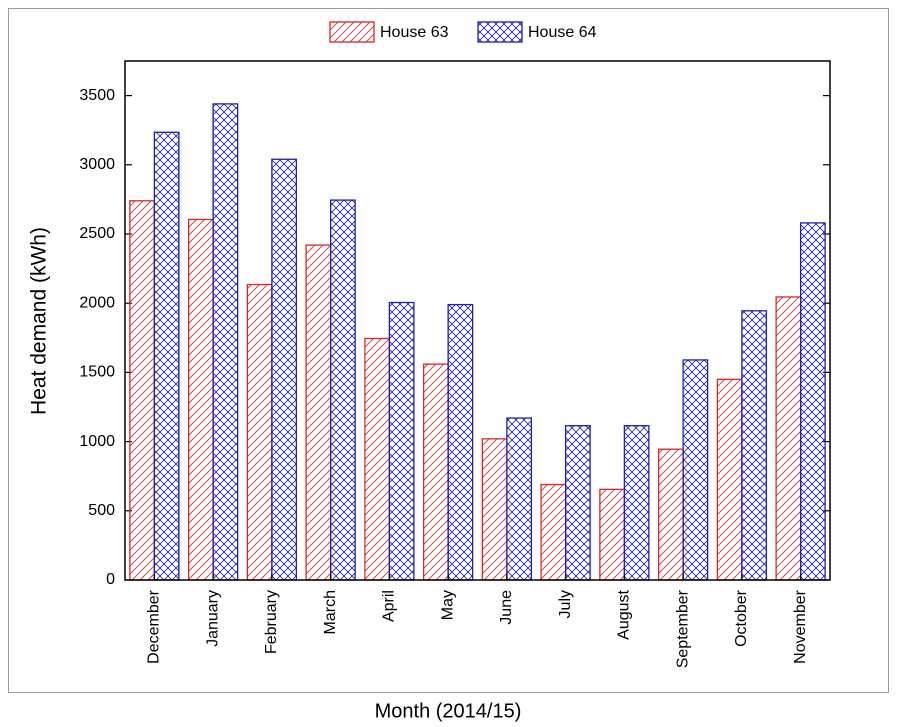 The image size is (897, 727). Describe the element at coordinates (624, 614) in the screenshot. I see `x-tick-label: August` at that location.